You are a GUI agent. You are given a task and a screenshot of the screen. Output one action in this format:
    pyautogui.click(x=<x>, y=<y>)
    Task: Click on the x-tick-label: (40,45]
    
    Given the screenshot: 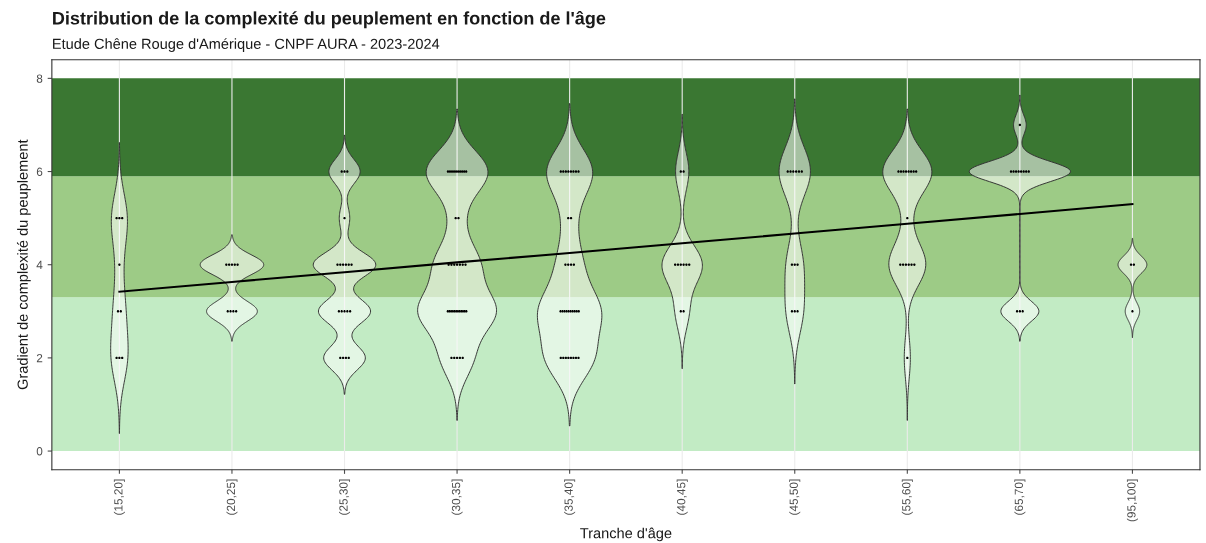 What is the action you would take?
    pyautogui.click(x=682, y=497)
    